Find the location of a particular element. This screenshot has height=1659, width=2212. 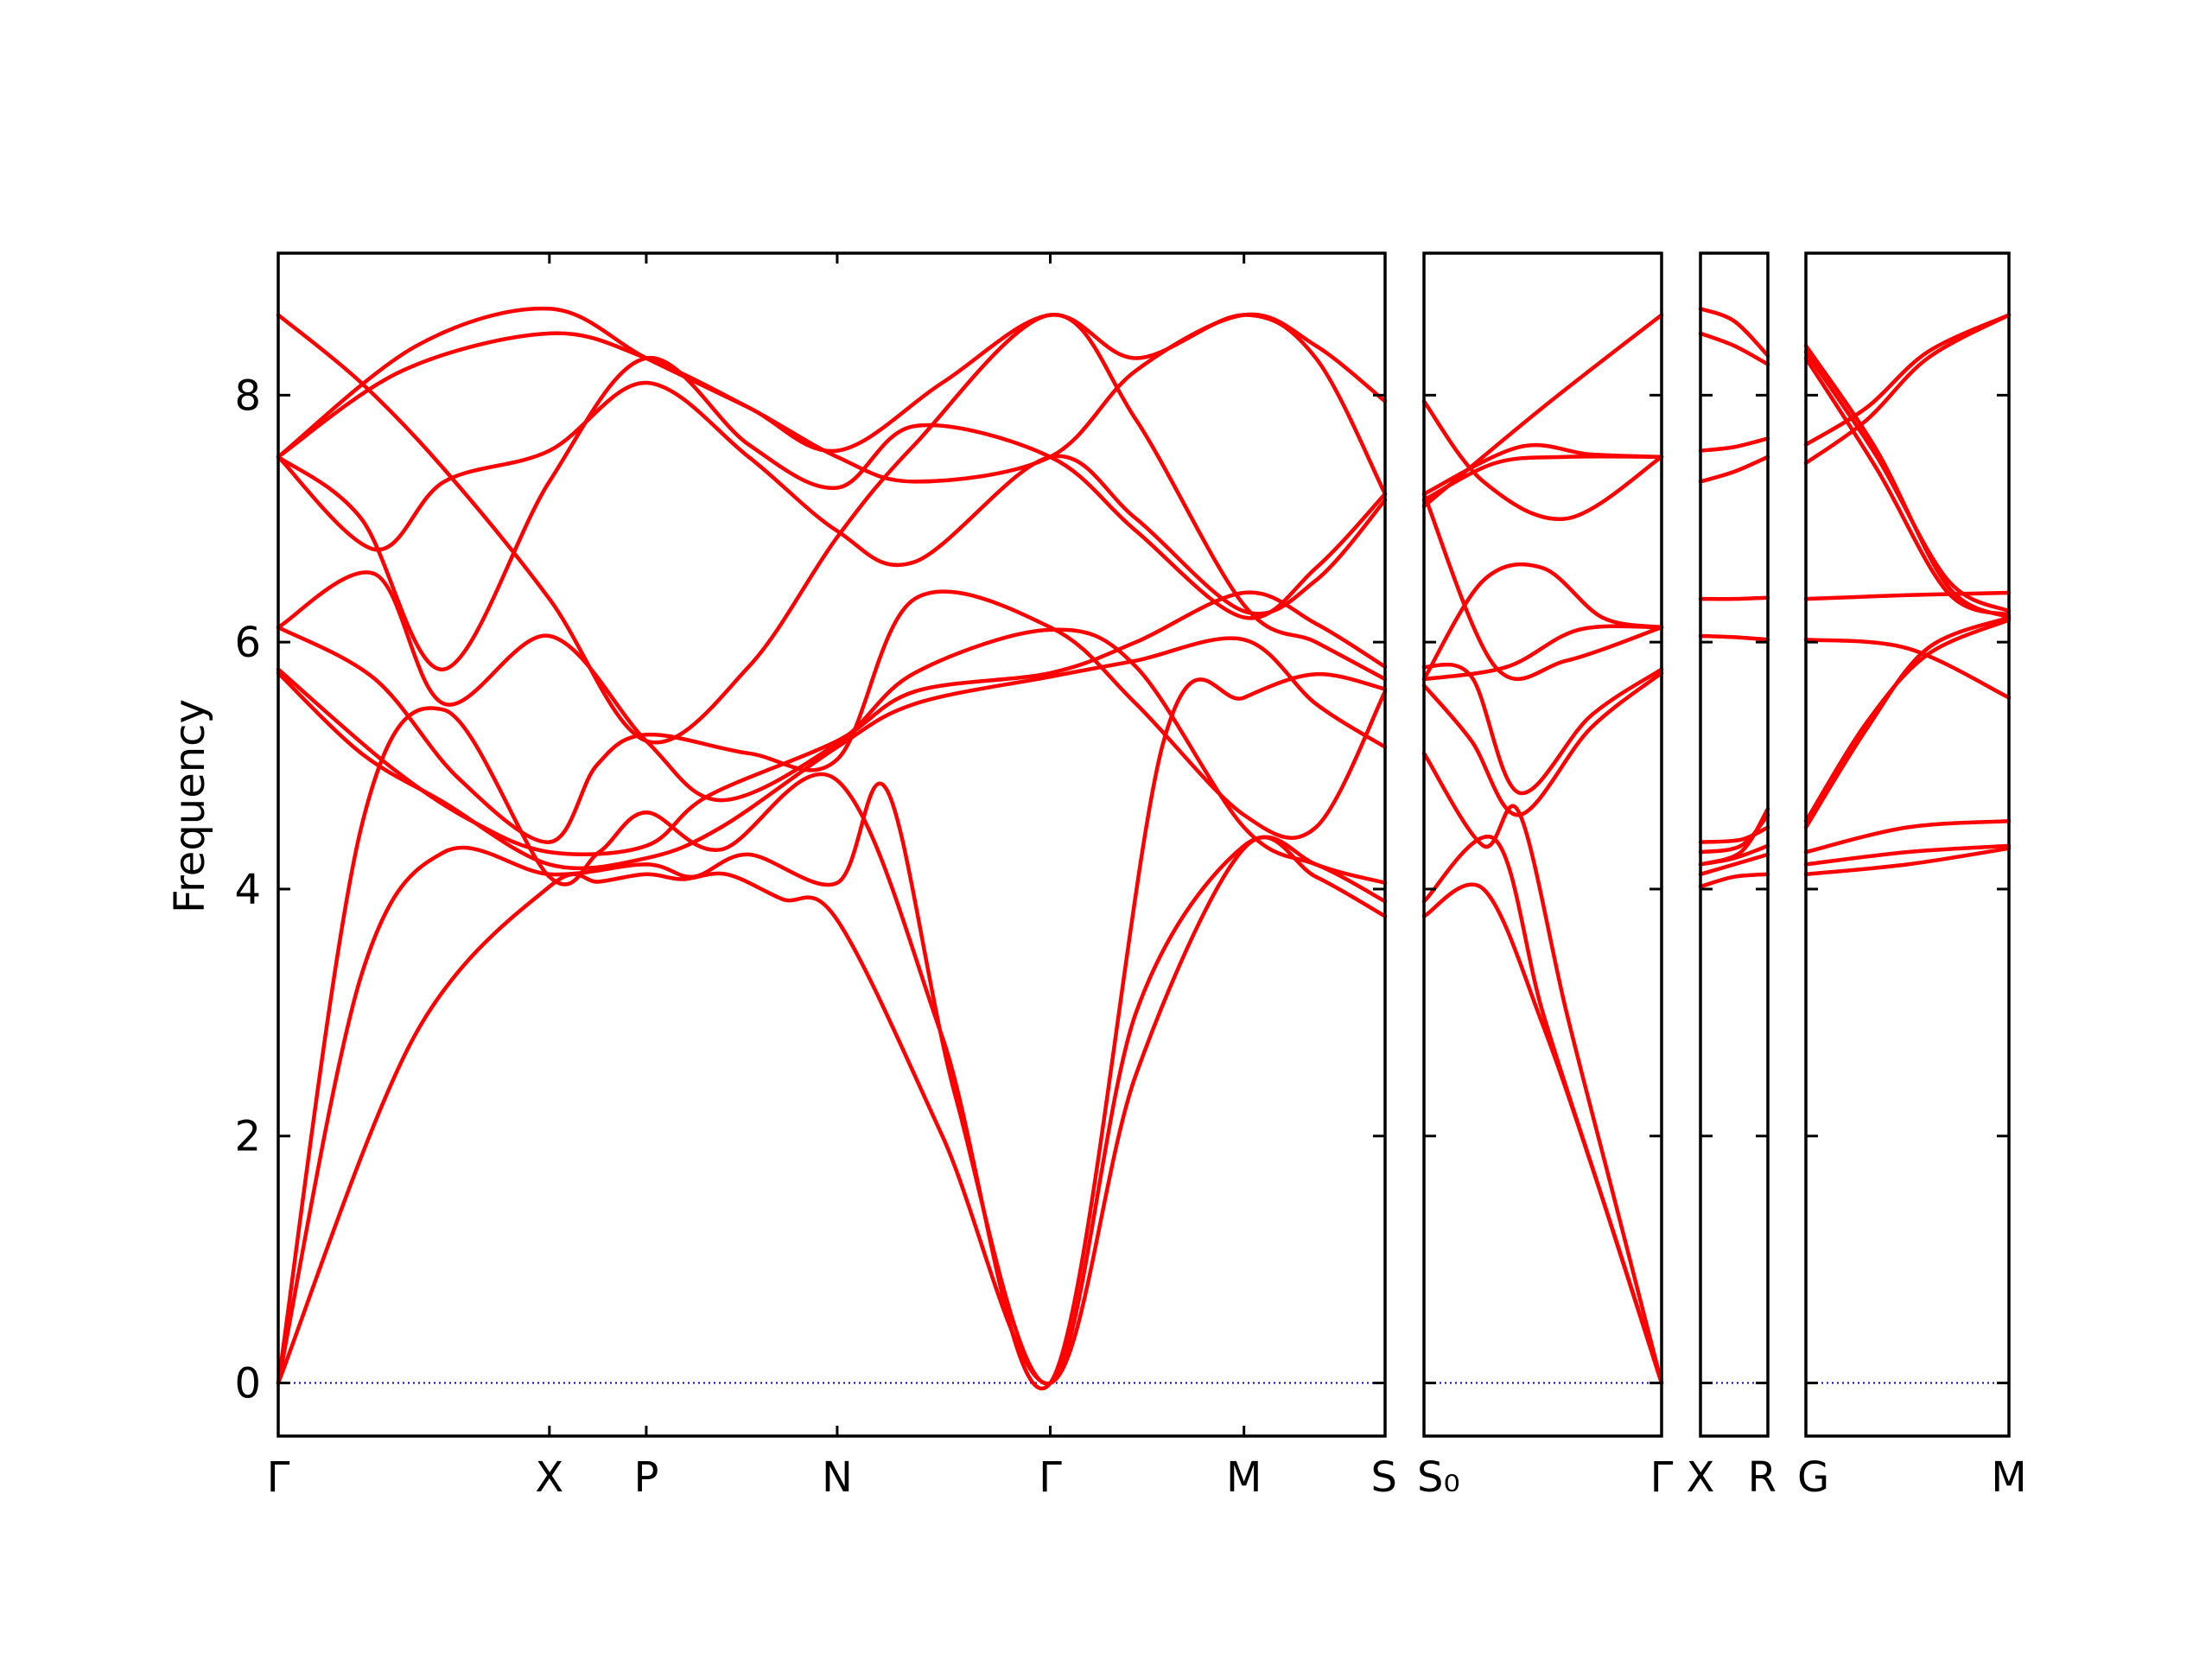

panel-1-xlabel-1: X is located at coordinates (549, 1477).